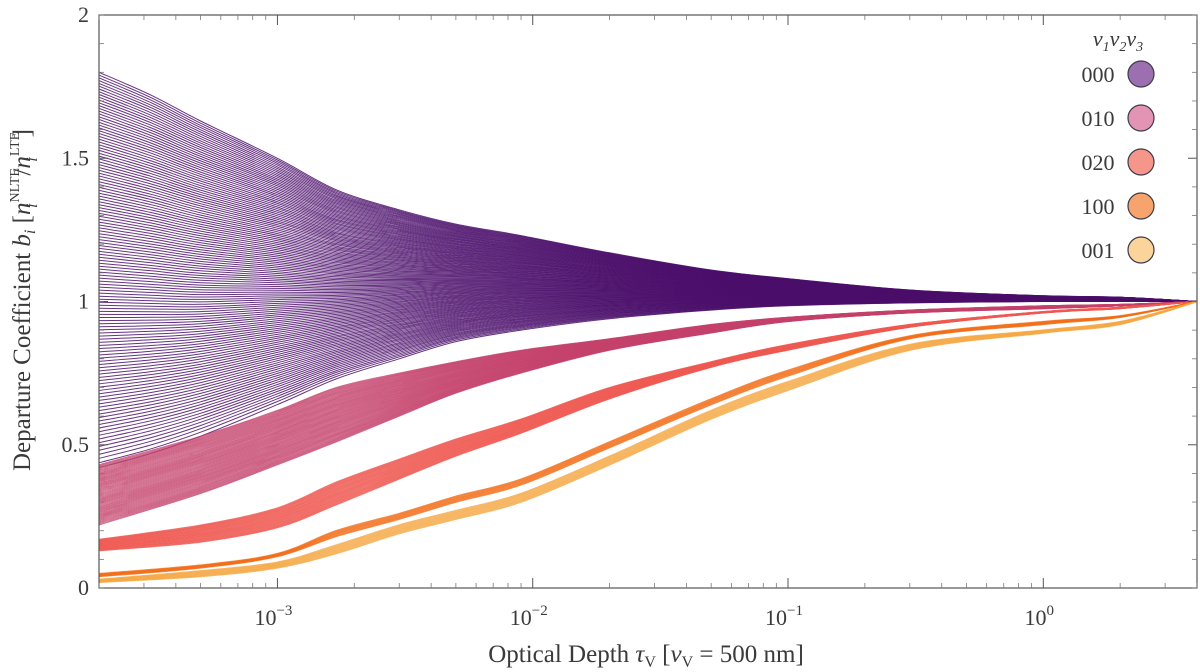  I want to click on legend-items: 000 010 020 100 001, so click(1118, 162).